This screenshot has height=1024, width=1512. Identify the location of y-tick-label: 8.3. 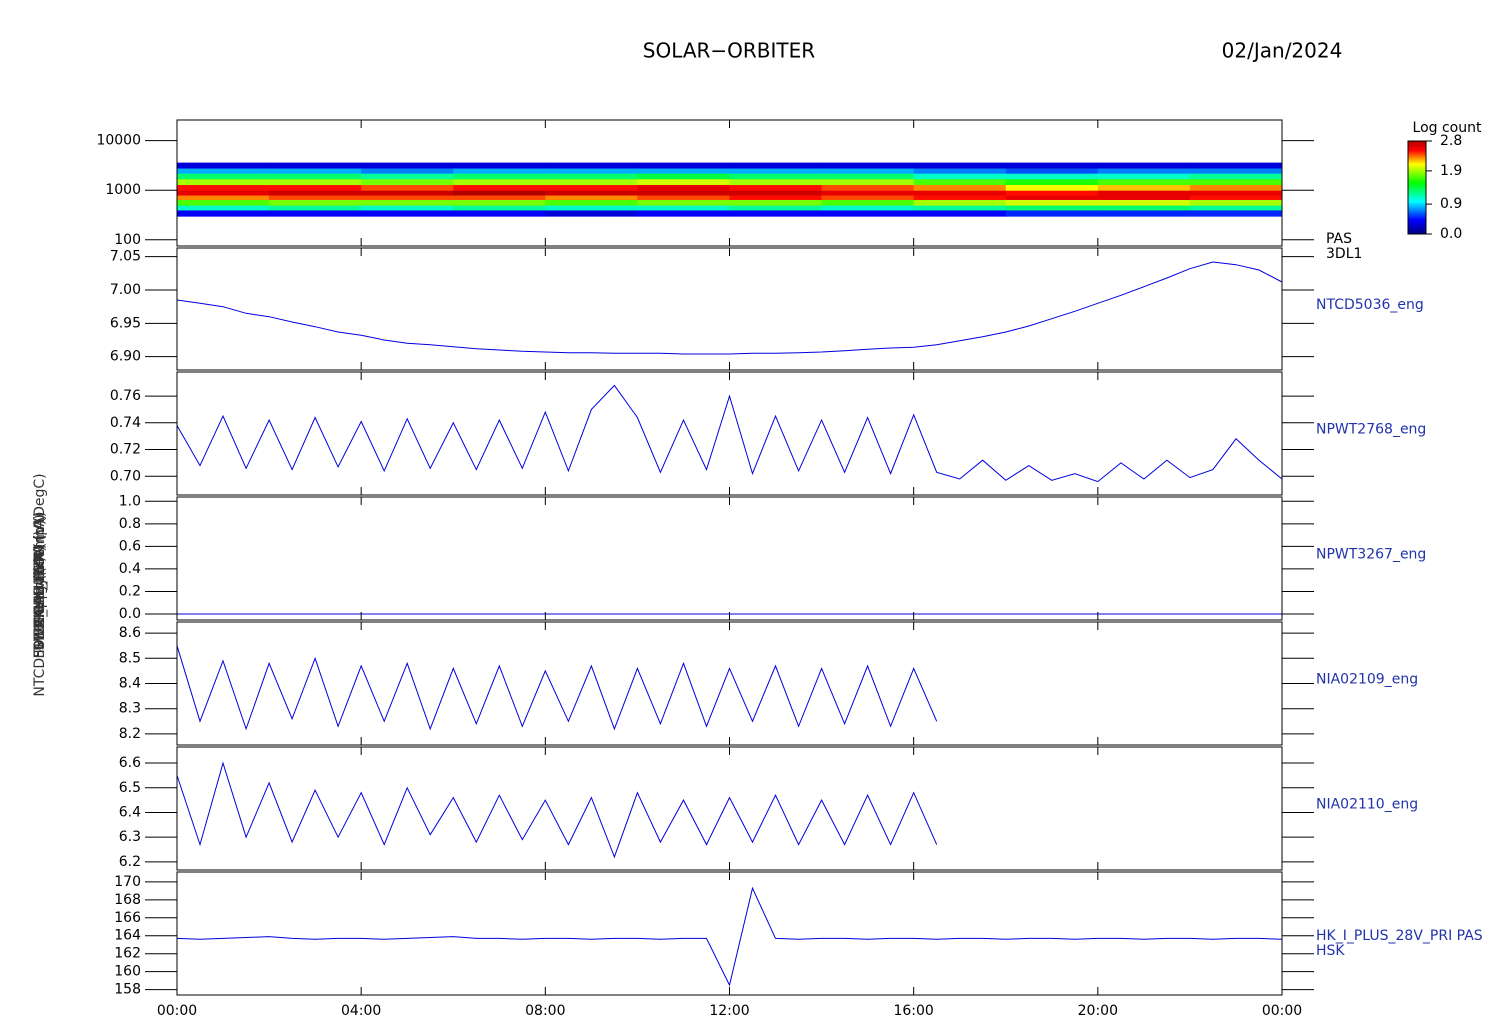
(130, 709).